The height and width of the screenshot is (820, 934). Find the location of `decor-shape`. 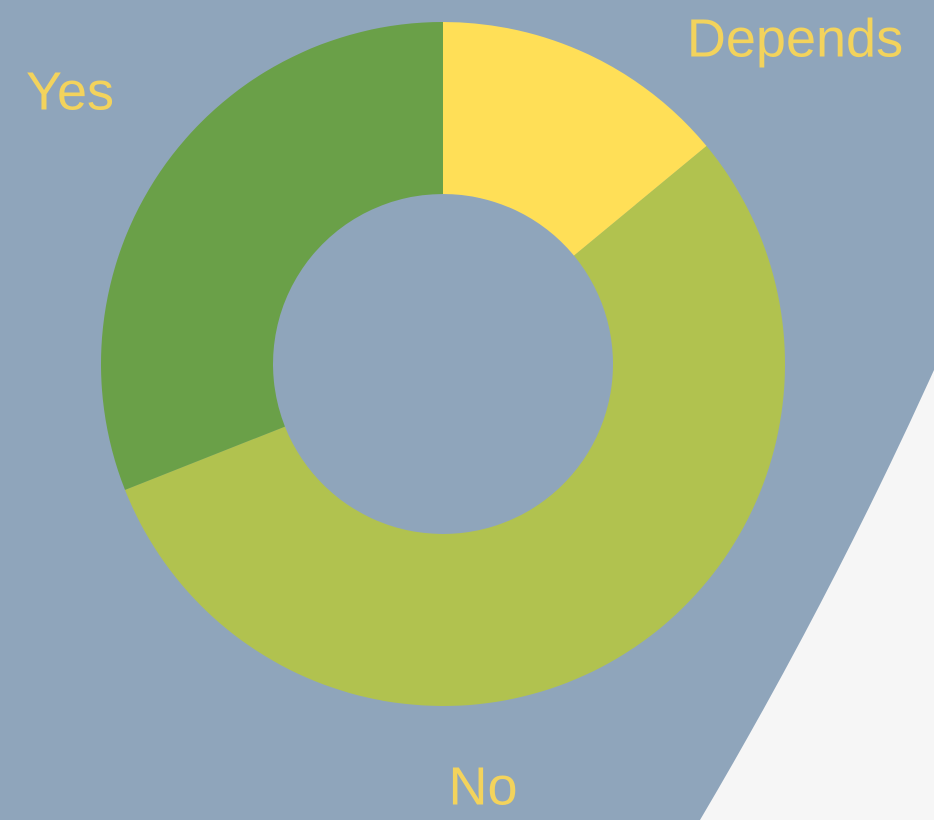

decor-shape is located at coordinates (817, 595).